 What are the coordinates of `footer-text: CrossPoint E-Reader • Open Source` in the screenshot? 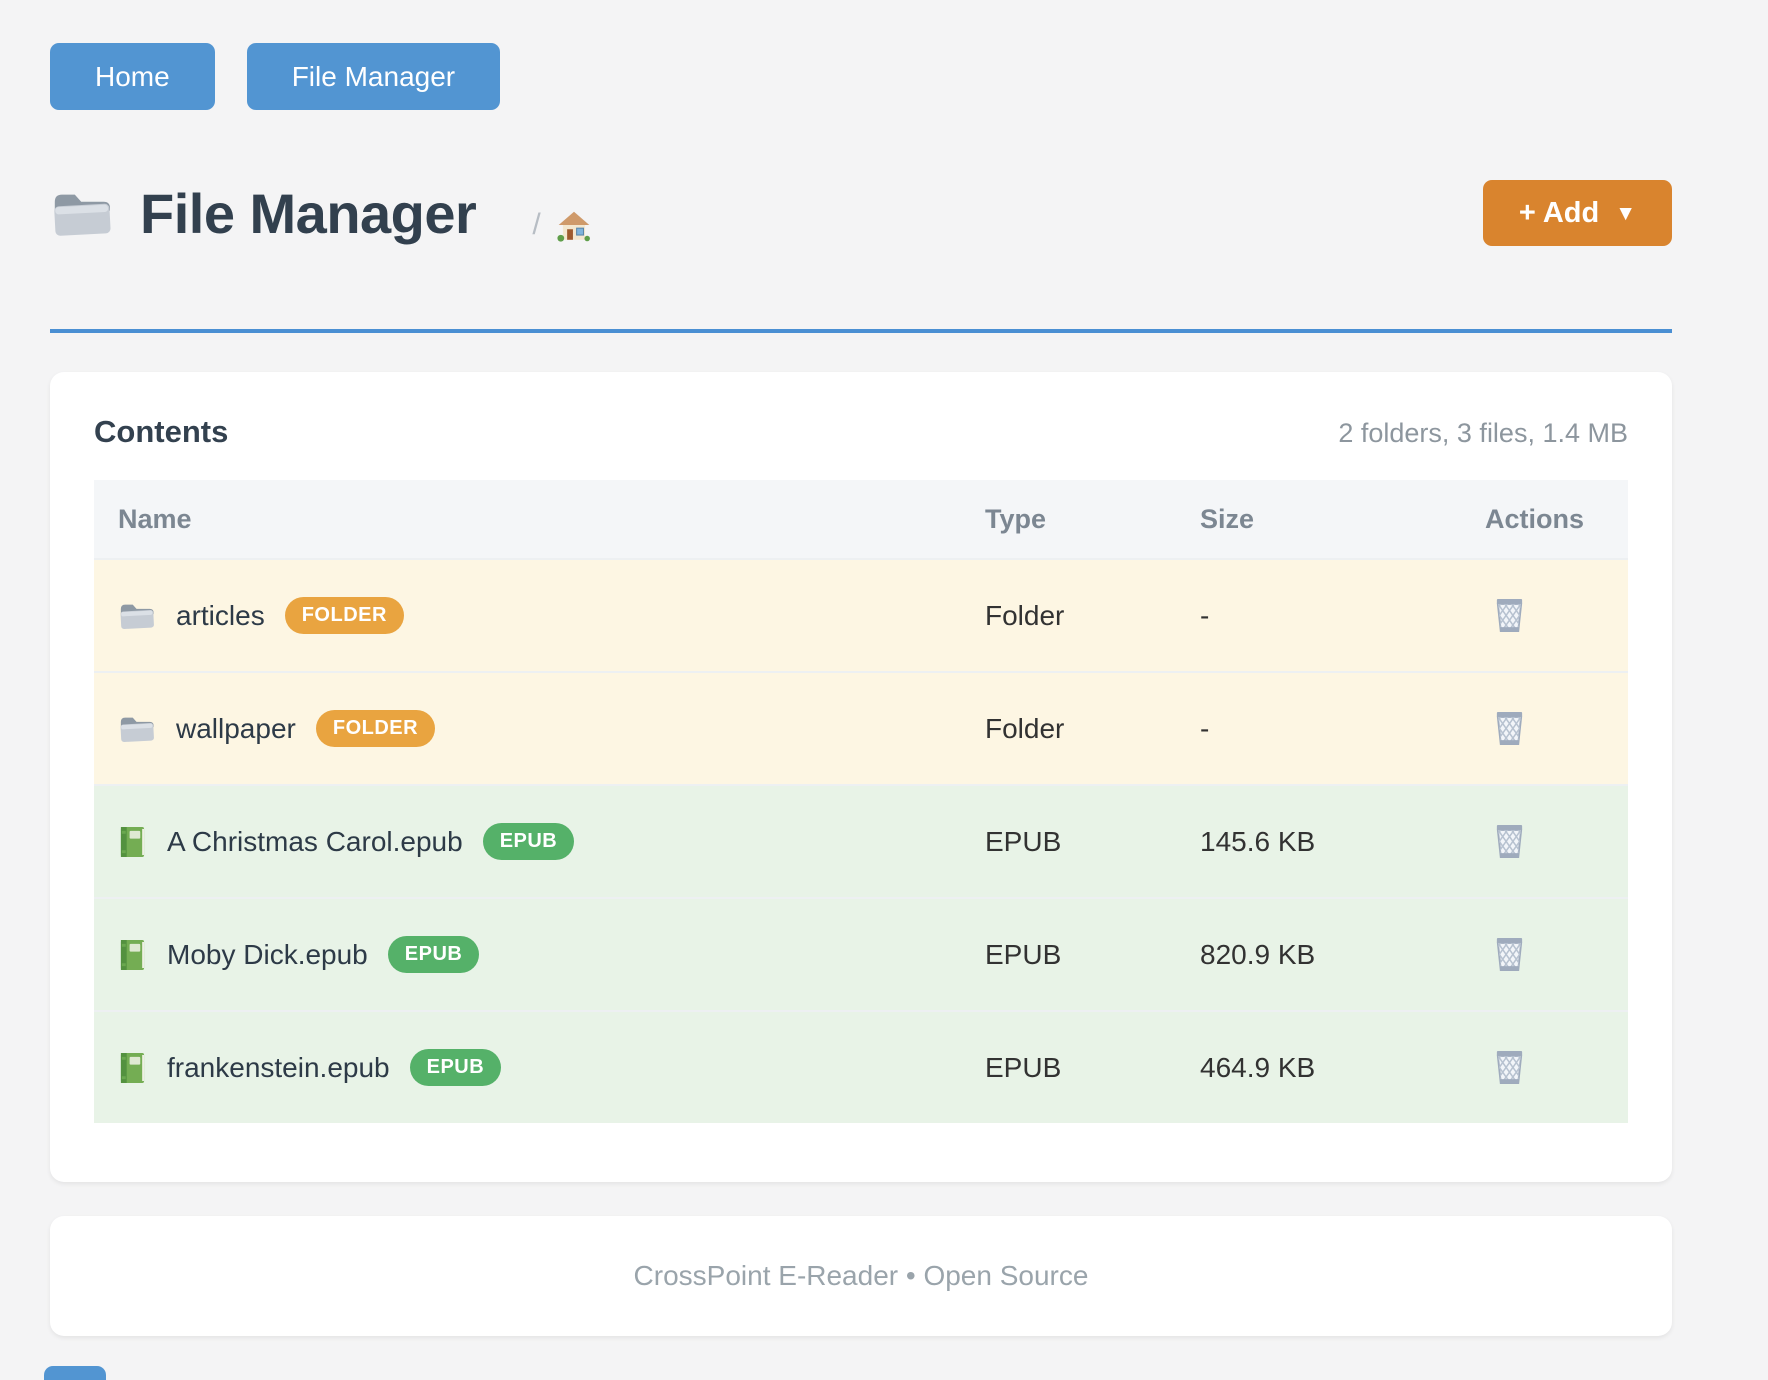 It's located at (861, 1275).